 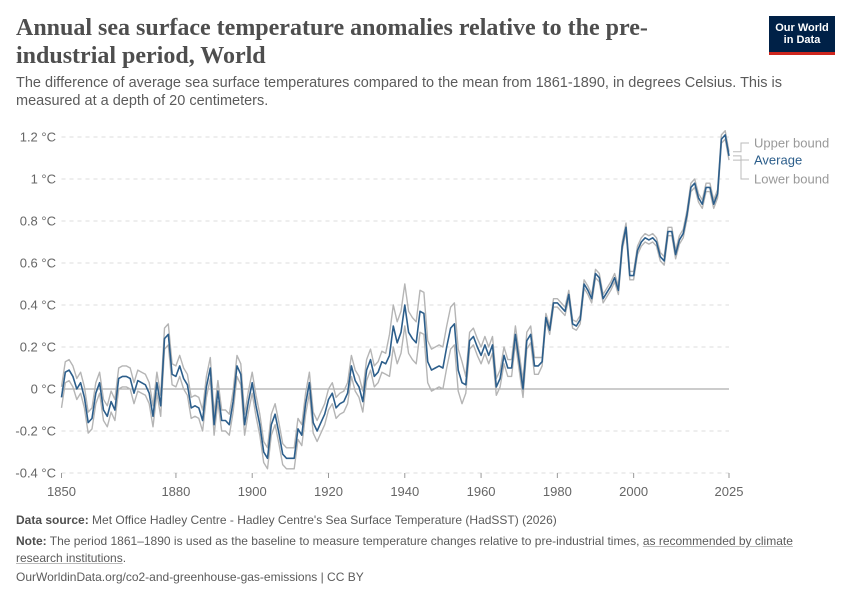 What do you see at coordinates (124, 558) in the screenshot?
I see `note-end: .` at bounding box center [124, 558].